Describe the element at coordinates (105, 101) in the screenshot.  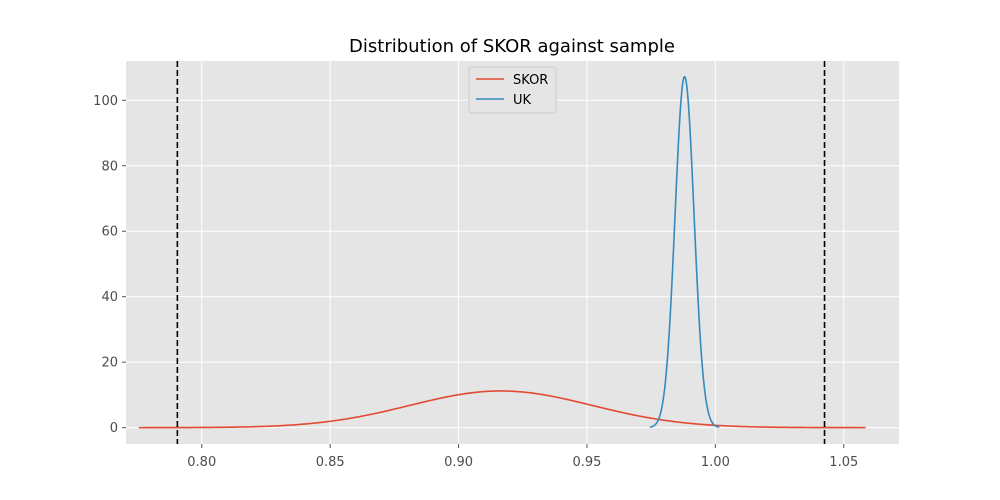
I see `y-tick-label: 100` at that location.